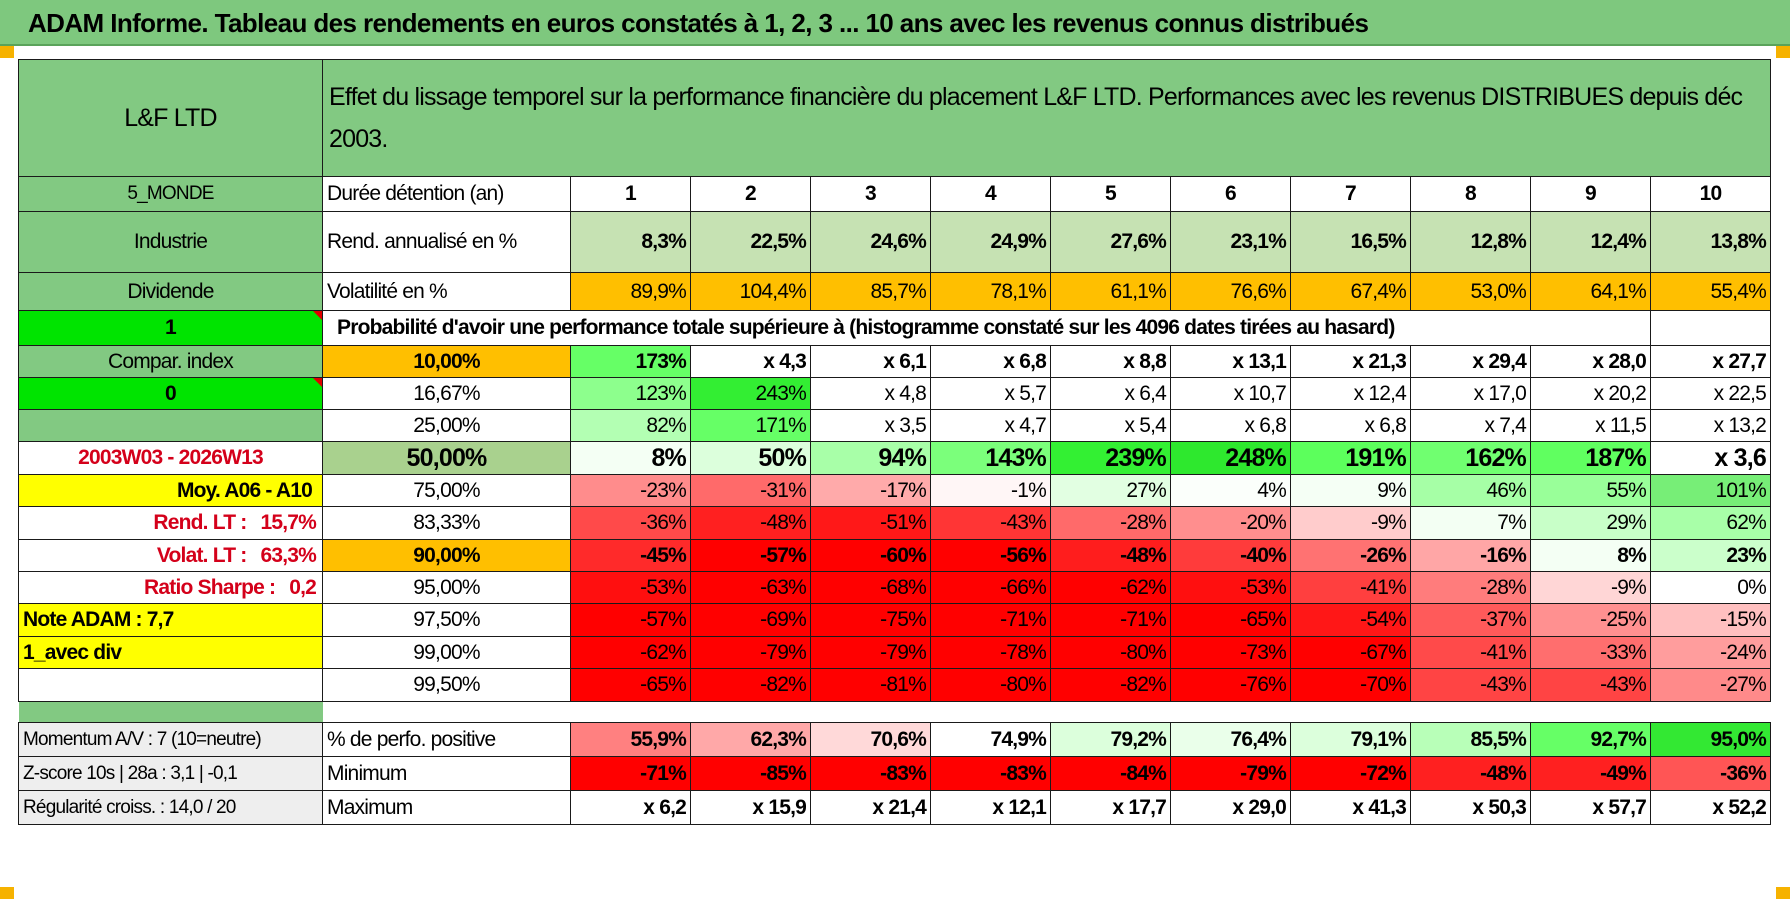 The height and width of the screenshot is (907, 1790). Describe the element at coordinates (1710, 242) in the screenshot. I see `rend-cell: 13,8%` at that location.